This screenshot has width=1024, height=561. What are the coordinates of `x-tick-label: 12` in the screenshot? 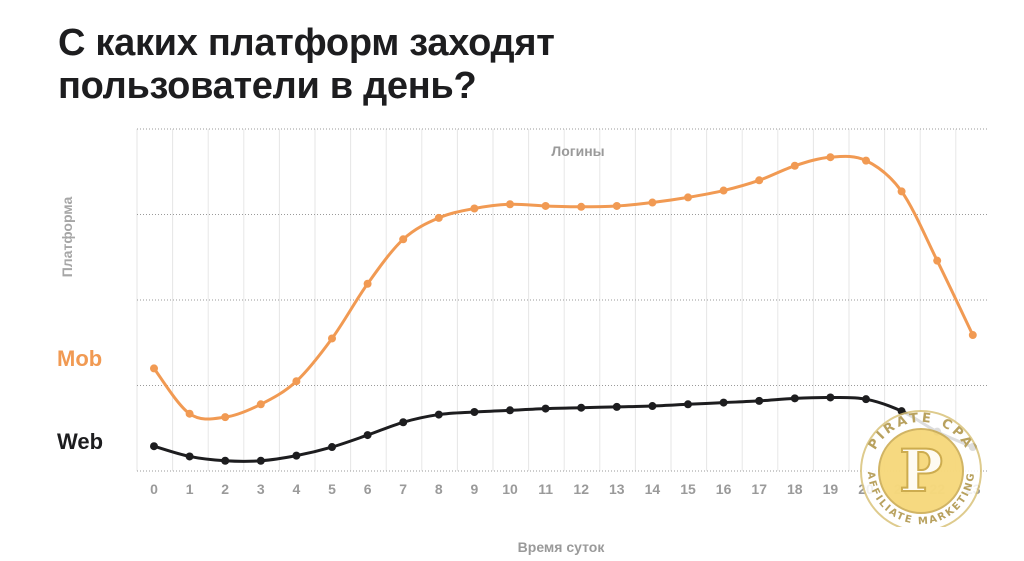 It's located at (581, 489).